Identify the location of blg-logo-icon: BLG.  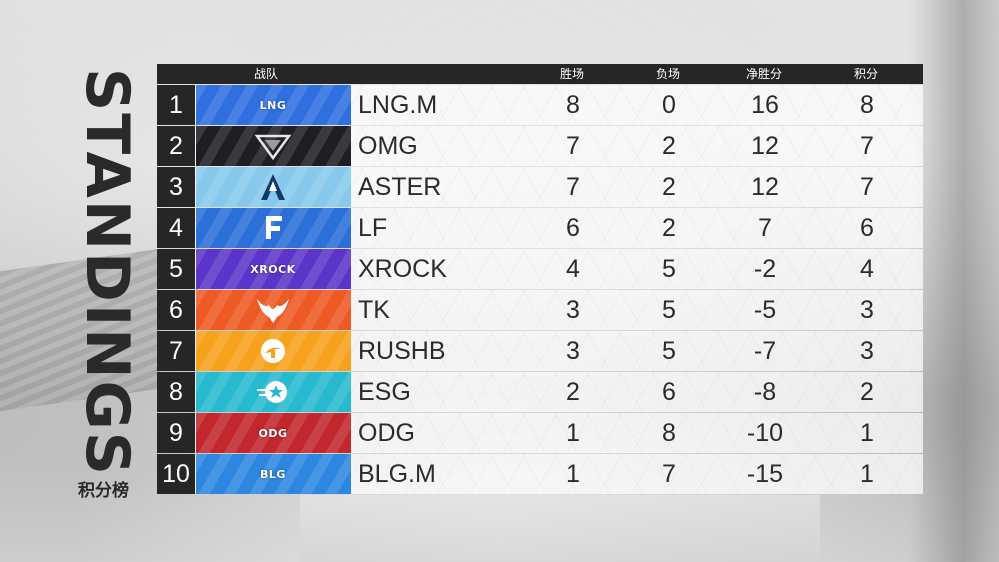
(273, 474).